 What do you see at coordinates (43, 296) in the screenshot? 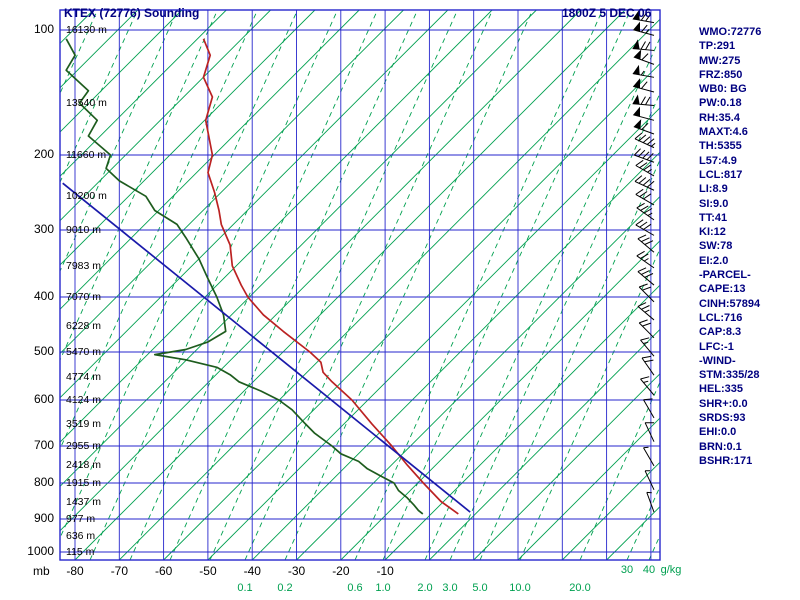
I see `pressure-tick-label: 400` at bounding box center [43, 296].